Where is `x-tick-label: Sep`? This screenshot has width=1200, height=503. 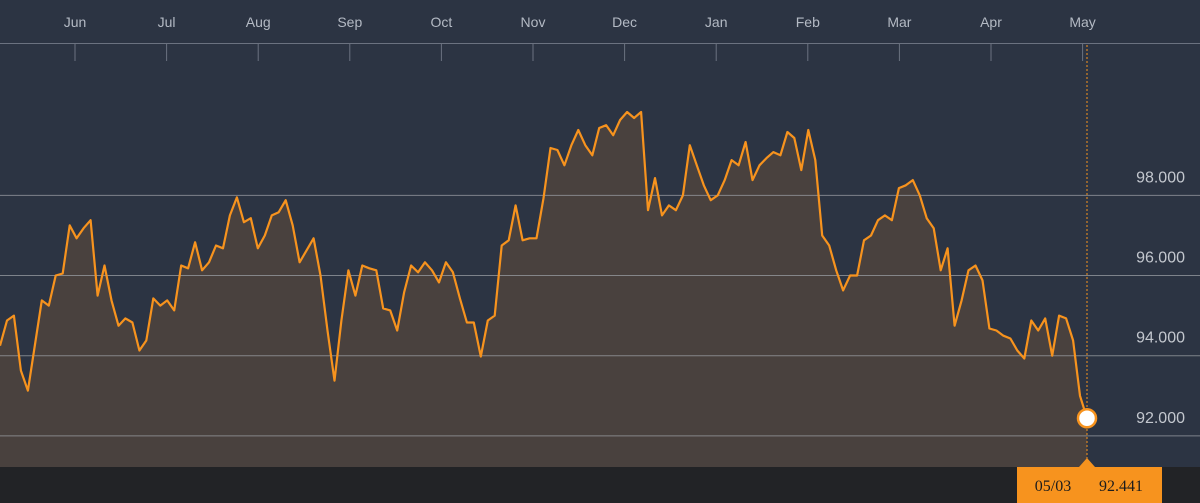
x-tick-label: Sep is located at coordinates (349, 22).